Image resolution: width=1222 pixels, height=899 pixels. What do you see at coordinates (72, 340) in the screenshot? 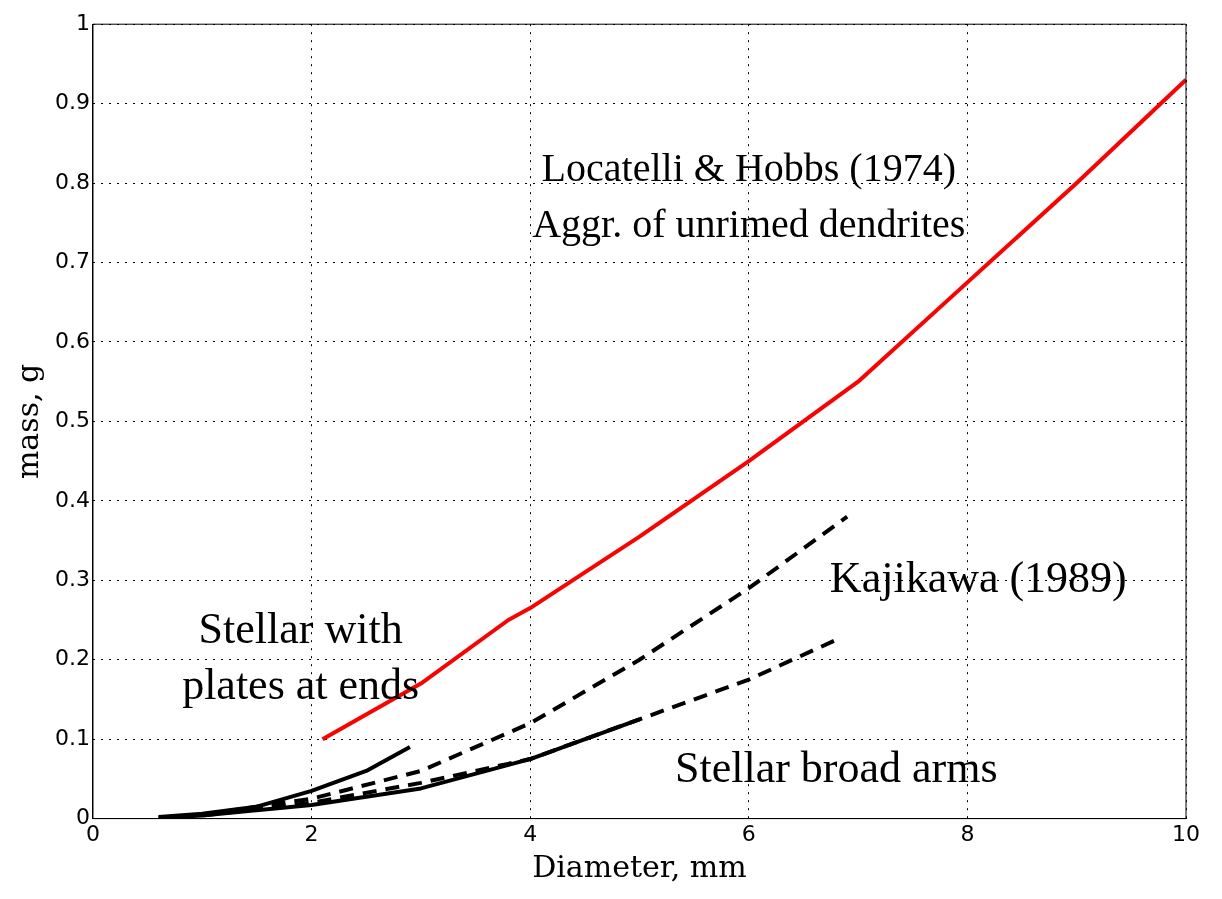
I see `y-tick-label: 0.6` at bounding box center [72, 340].